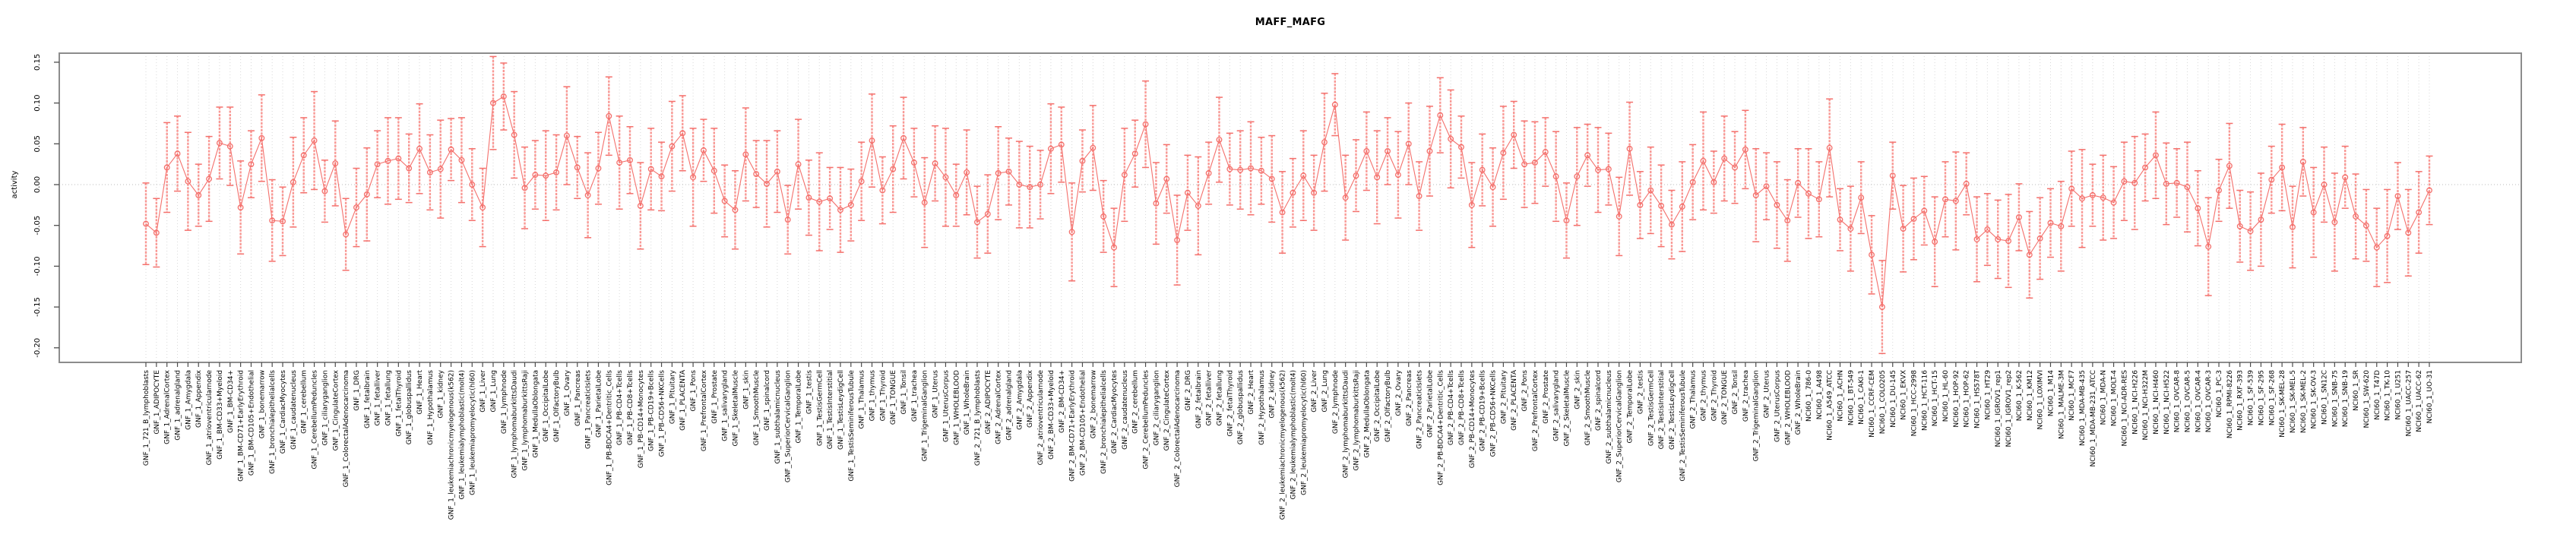 The width and height of the screenshot is (2576, 547). Describe the element at coordinates (599, 404) in the screenshot. I see `x-category-label: GNF_1_ParietalLobe` at that location.